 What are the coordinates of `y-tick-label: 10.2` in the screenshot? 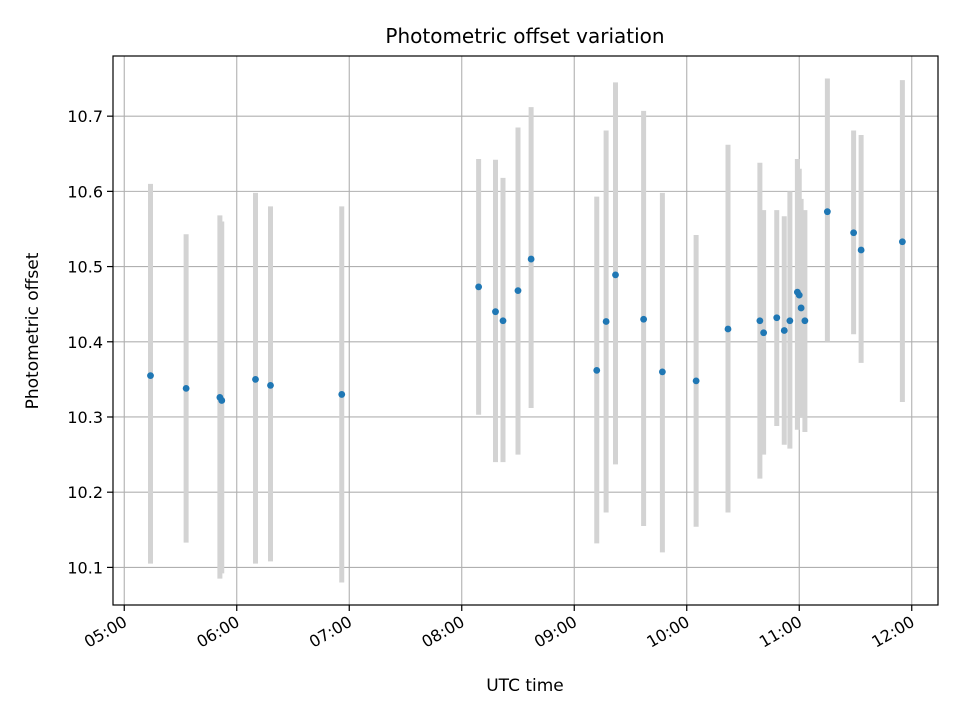 It's located at (85, 492).